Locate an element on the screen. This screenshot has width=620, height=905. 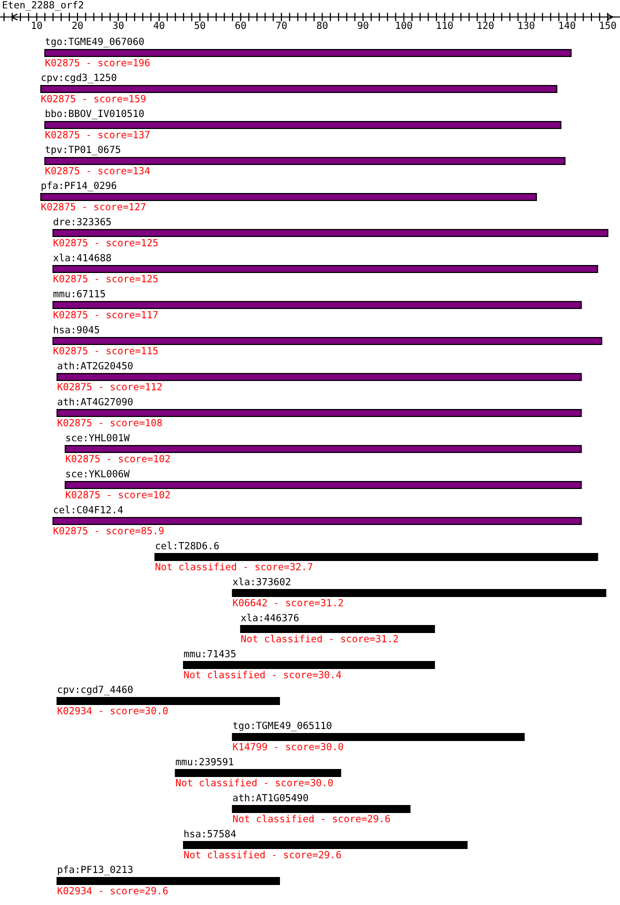
x-tick-label: 20 is located at coordinates (77, 26).